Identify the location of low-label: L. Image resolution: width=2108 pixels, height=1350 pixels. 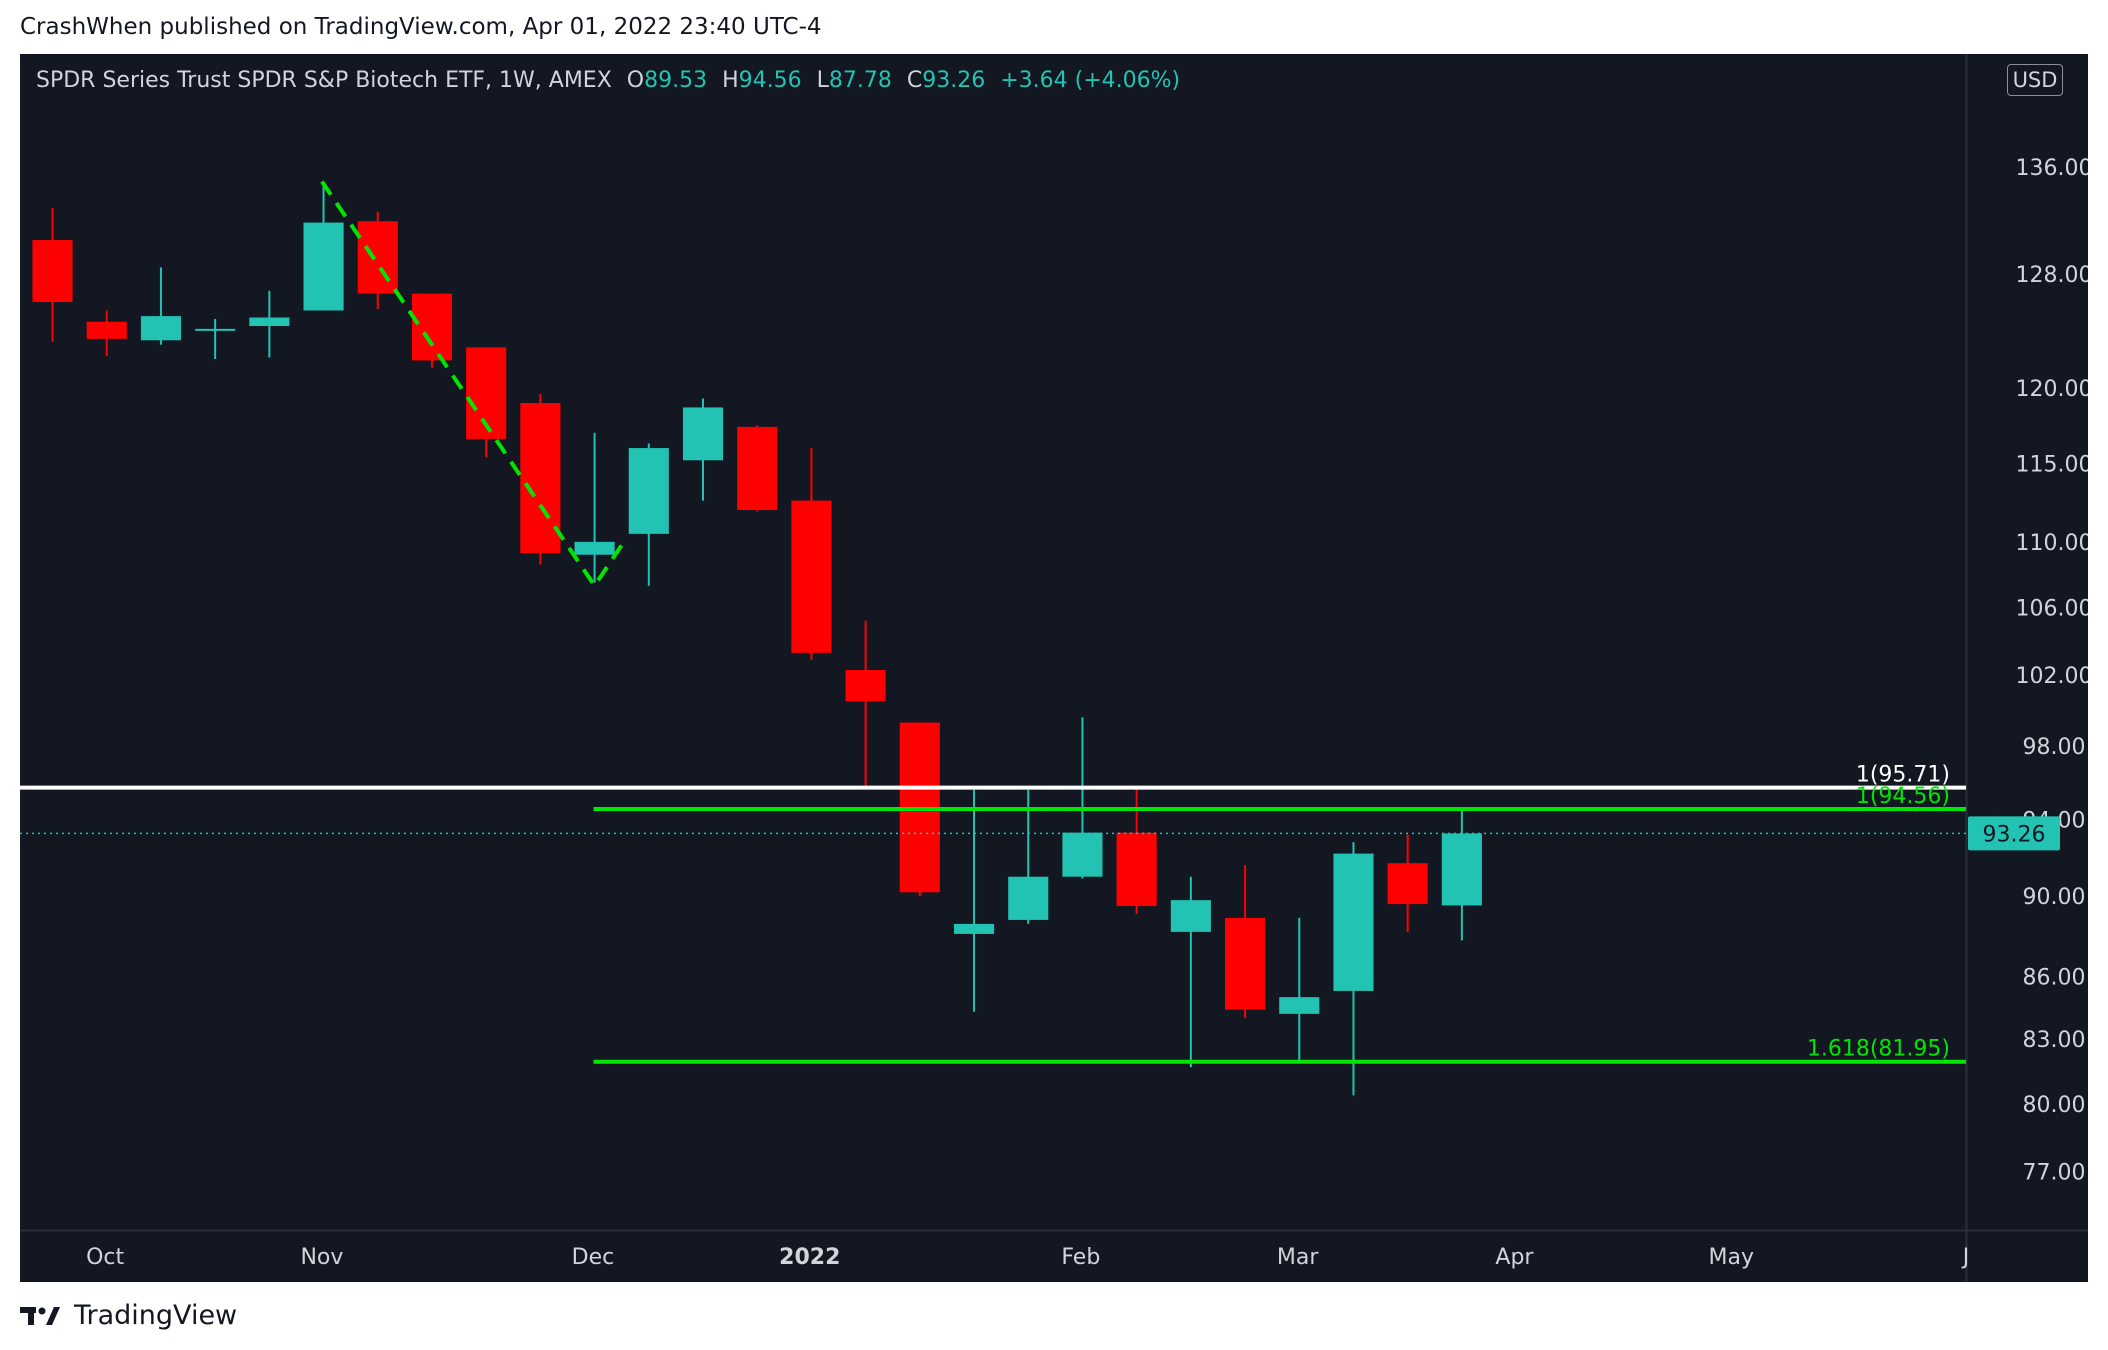
(822, 80).